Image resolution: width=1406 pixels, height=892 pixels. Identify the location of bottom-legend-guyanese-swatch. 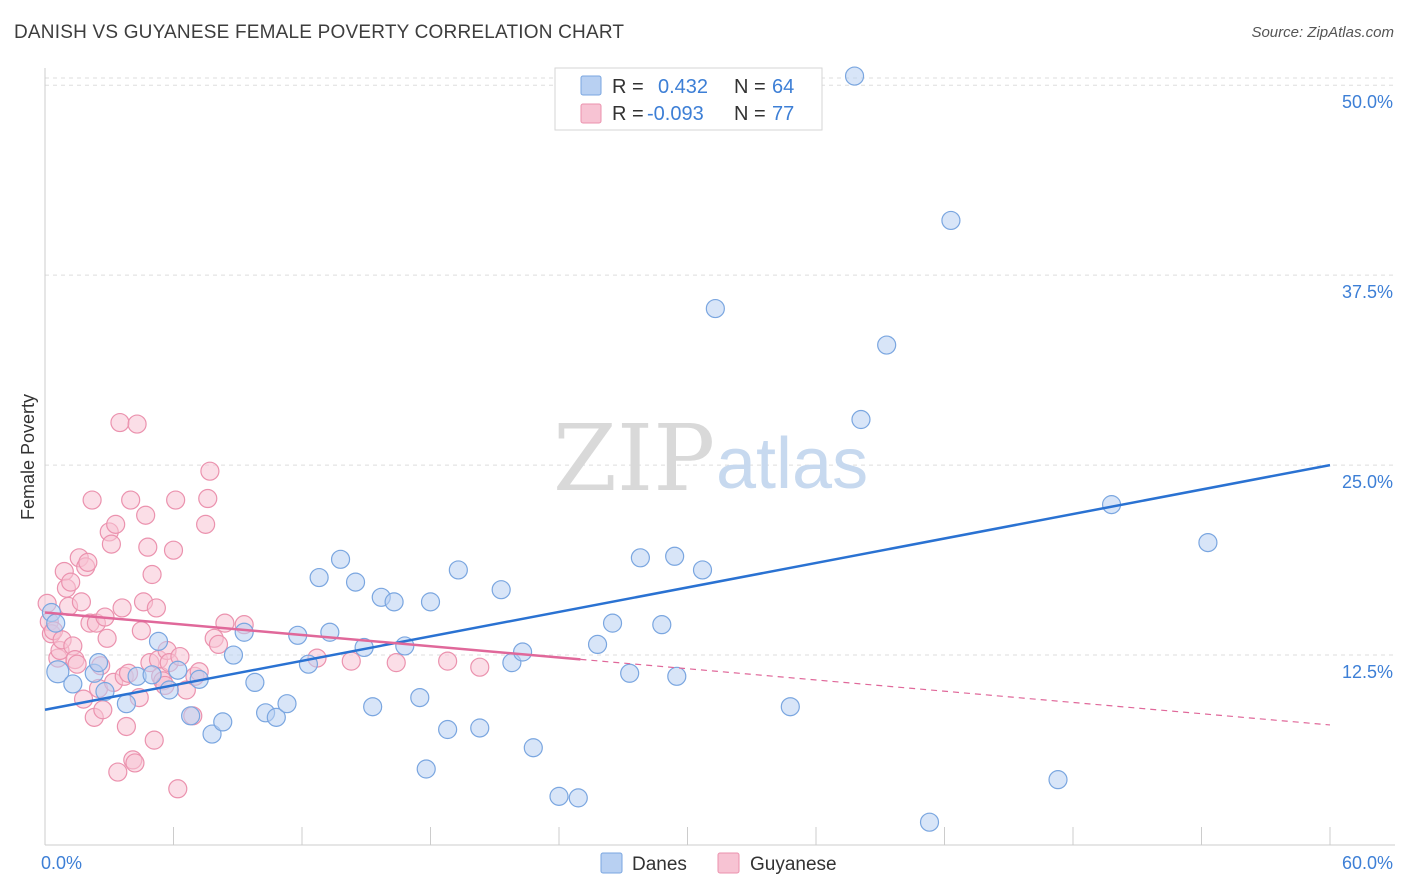
(728, 863).